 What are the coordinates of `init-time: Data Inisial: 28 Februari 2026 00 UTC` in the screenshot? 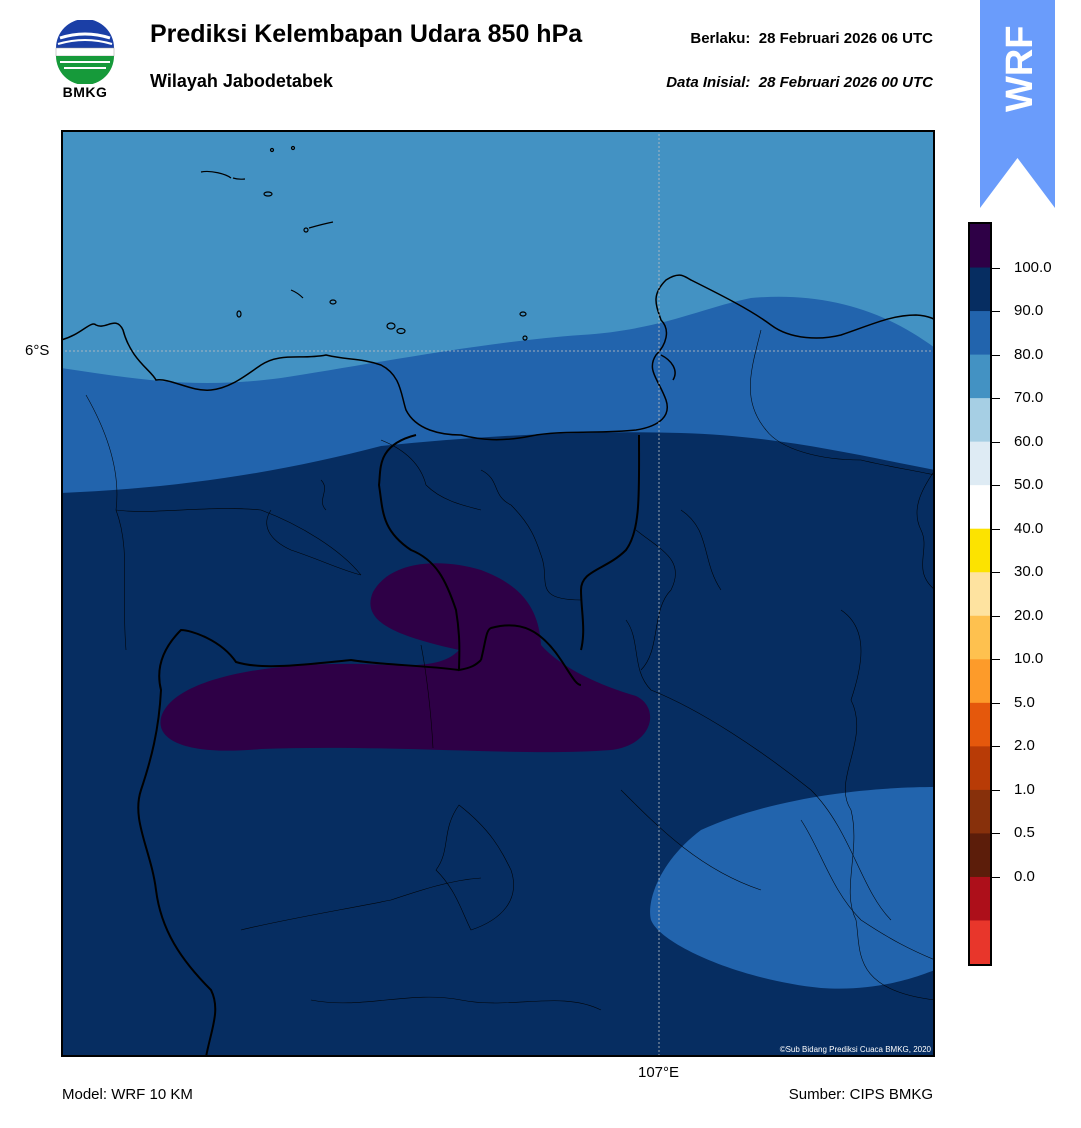 It's located at (799, 82).